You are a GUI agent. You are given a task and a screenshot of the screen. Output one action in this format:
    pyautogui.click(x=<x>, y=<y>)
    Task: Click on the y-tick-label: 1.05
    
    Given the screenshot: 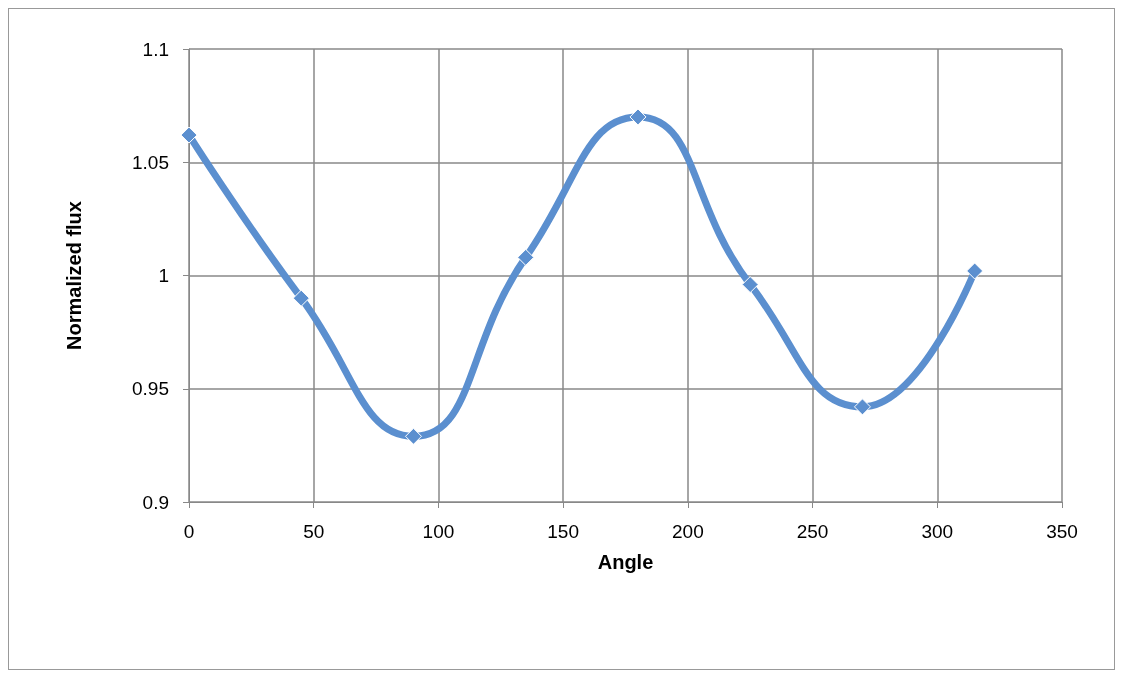 What is the action you would take?
    pyautogui.click(x=150, y=162)
    